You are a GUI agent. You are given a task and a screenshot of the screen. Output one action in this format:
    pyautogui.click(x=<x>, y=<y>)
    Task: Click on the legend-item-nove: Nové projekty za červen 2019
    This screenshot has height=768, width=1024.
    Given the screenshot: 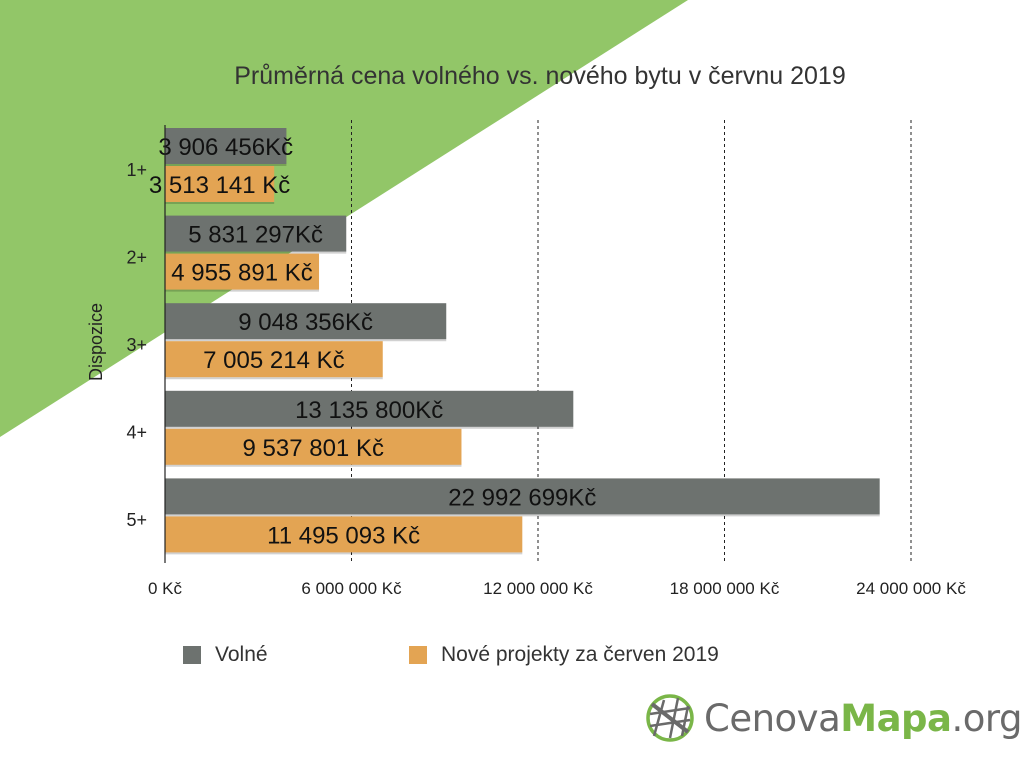 What is the action you would take?
    pyautogui.click(x=564, y=655)
    